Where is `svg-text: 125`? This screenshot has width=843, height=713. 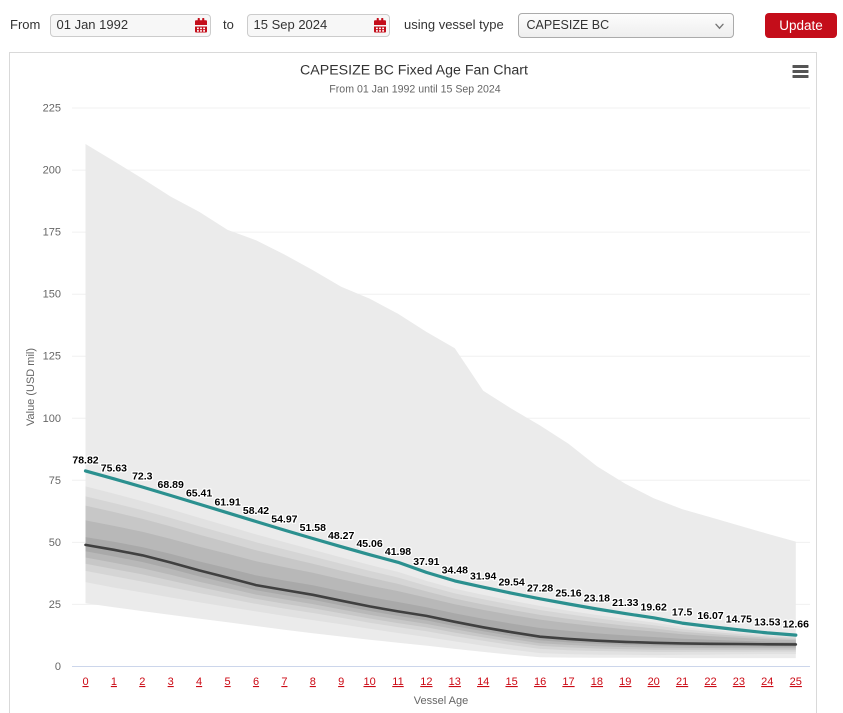 svg-text: 125 is located at coordinates (52, 357).